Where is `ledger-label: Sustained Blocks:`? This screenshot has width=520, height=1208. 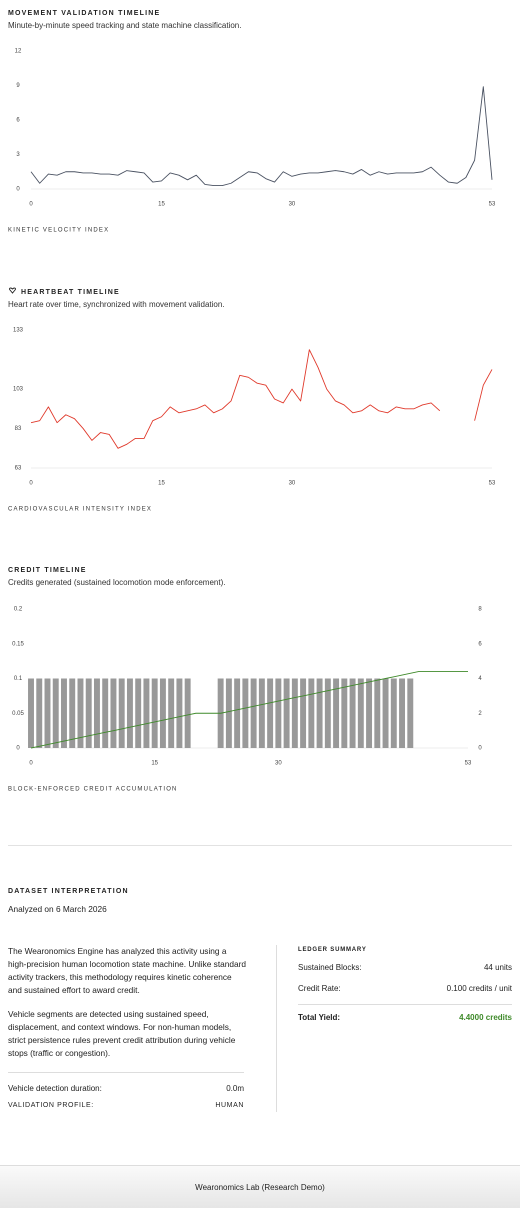 ledger-label: Sustained Blocks: is located at coordinates (330, 967).